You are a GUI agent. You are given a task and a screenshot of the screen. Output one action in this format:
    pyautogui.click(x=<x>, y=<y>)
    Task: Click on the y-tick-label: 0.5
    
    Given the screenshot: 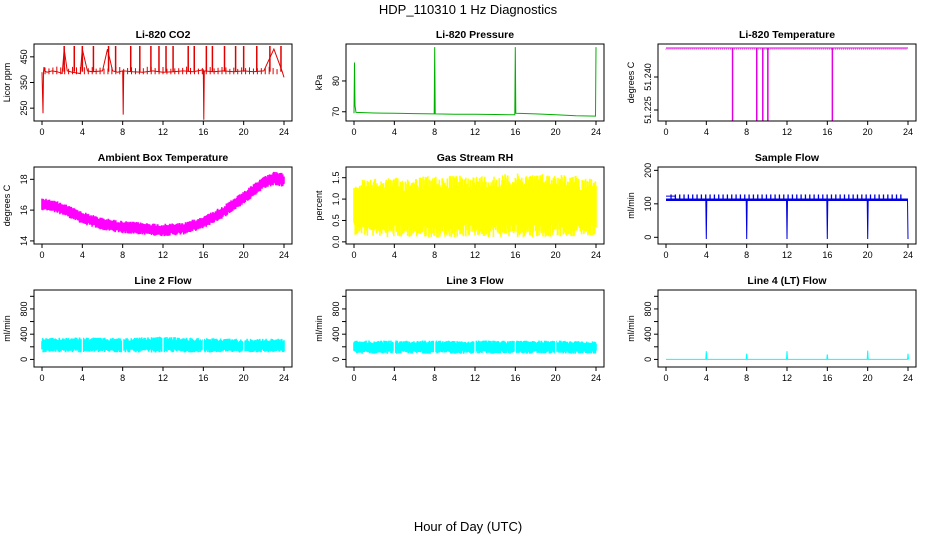 What is the action you would take?
    pyautogui.click(x=336, y=220)
    